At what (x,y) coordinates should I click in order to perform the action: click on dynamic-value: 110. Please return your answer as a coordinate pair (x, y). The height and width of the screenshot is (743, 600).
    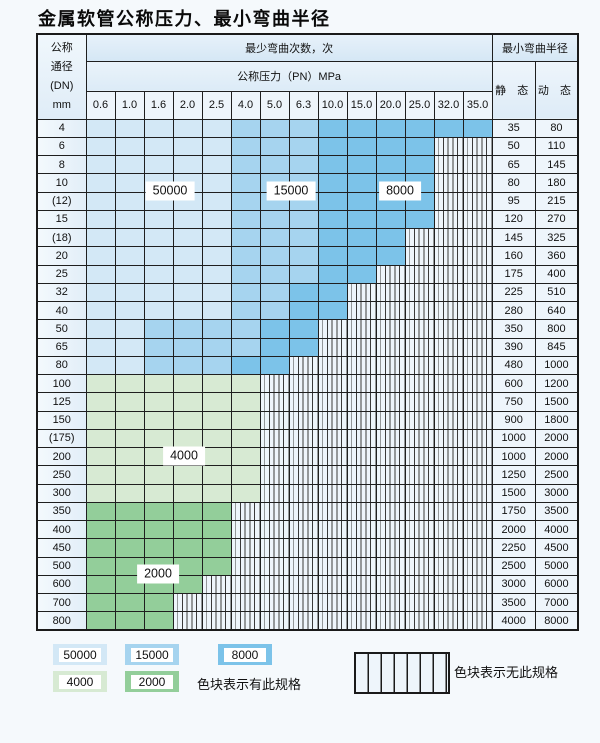
    Looking at the image, I should click on (556, 146).